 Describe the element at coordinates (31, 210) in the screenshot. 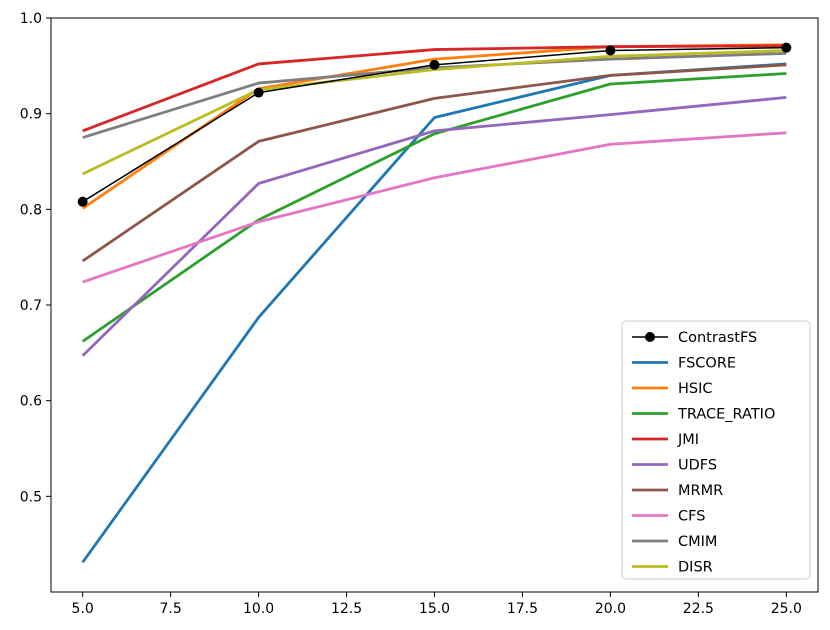

I see `y-tick-label: 0.8` at that location.